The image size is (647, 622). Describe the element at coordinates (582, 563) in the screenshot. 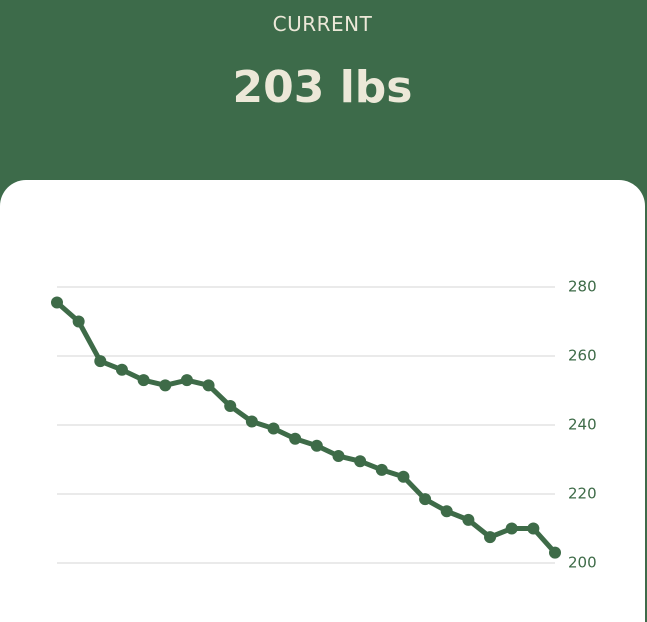

I see `y-tick-label: 200` at that location.